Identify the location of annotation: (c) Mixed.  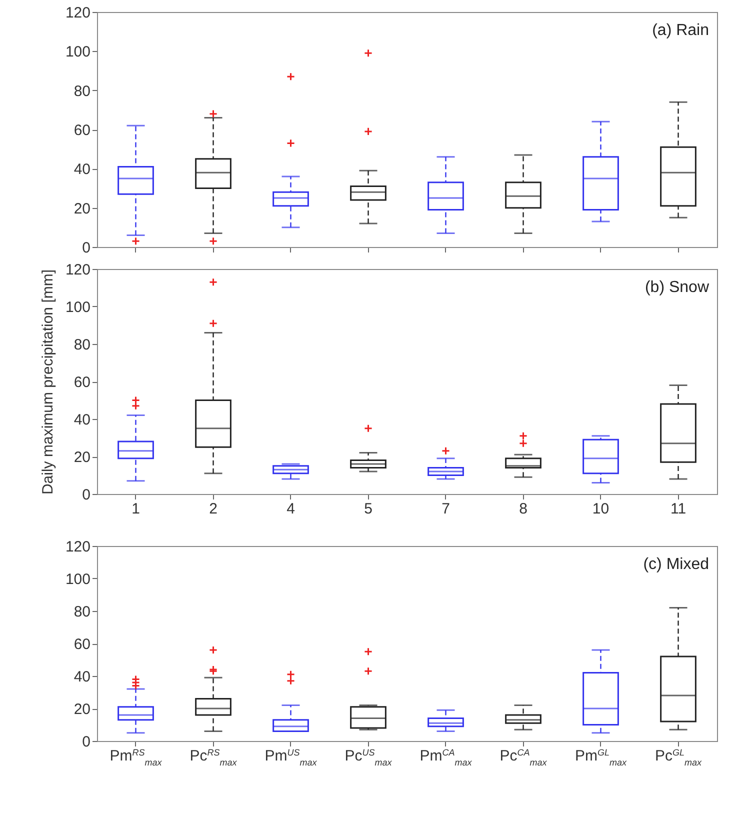
(676, 564).